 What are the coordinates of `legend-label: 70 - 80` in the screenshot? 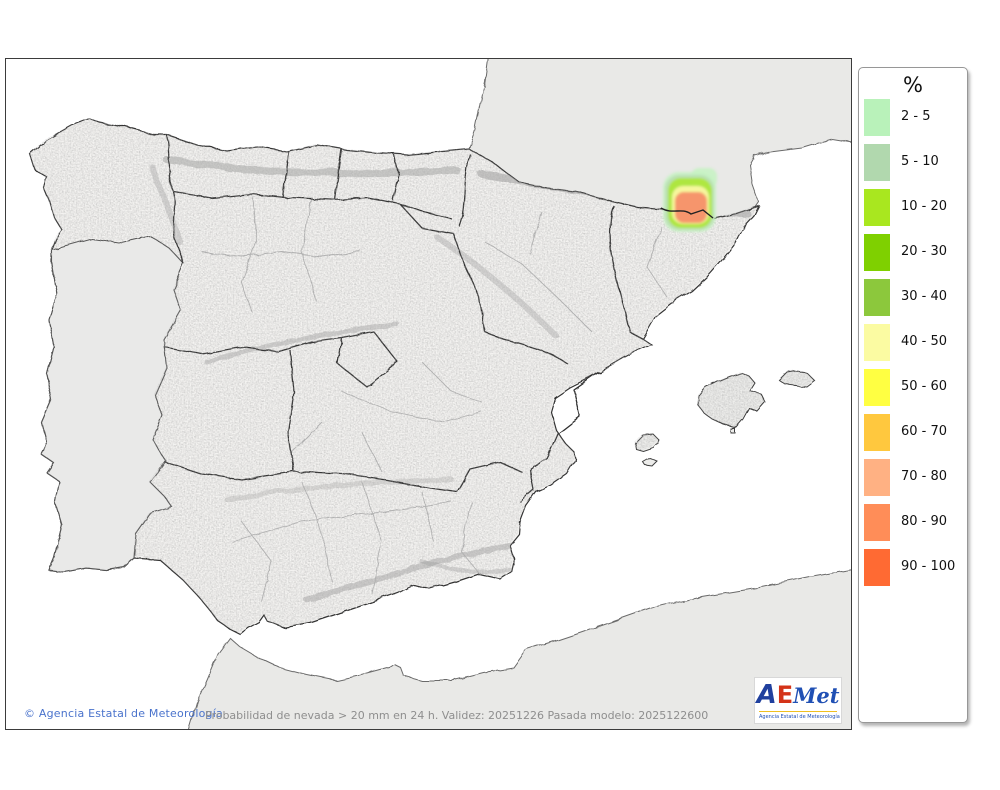 It's located at (924, 476).